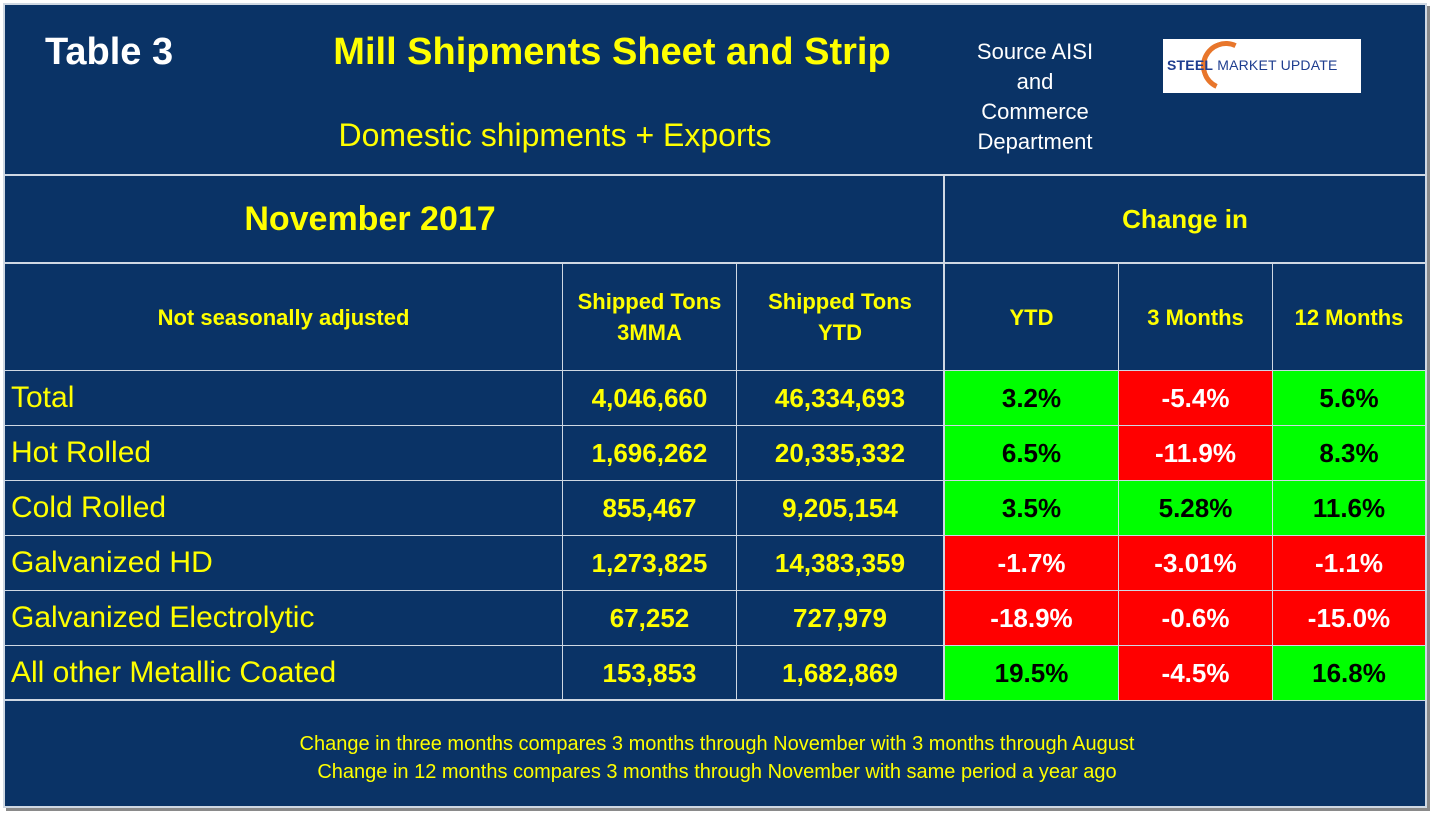  What do you see at coordinates (1349, 317) in the screenshot?
I see `column-header-12-months: 12 Months` at bounding box center [1349, 317].